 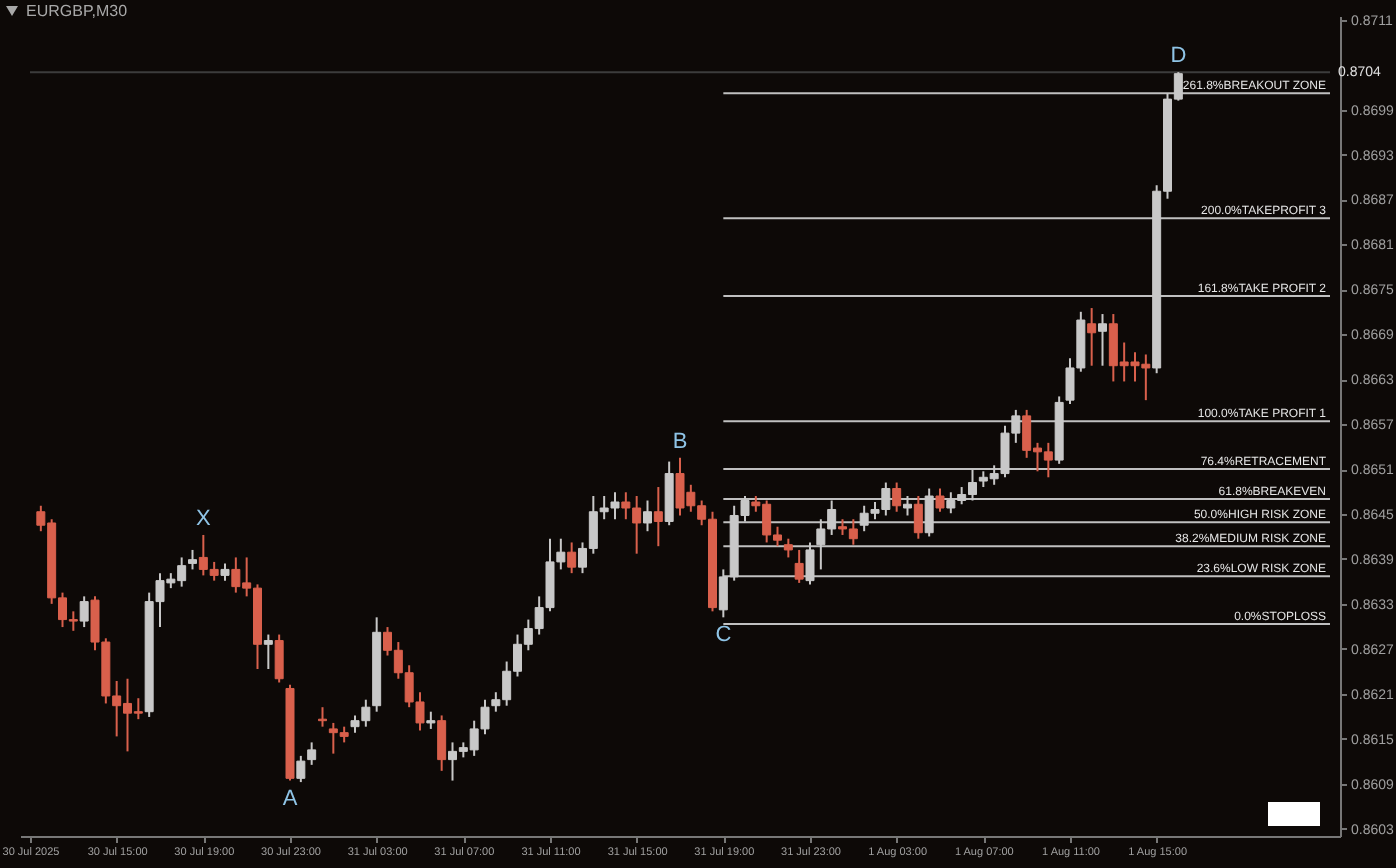 What do you see at coordinates (203, 518) in the screenshot?
I see `annotation: X` at bounding box center [203, 518].